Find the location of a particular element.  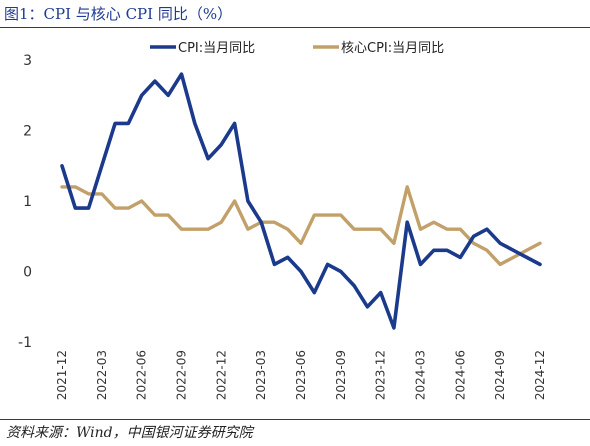

x-tick-label: 2024-09 is located at coordinates (500, 375).